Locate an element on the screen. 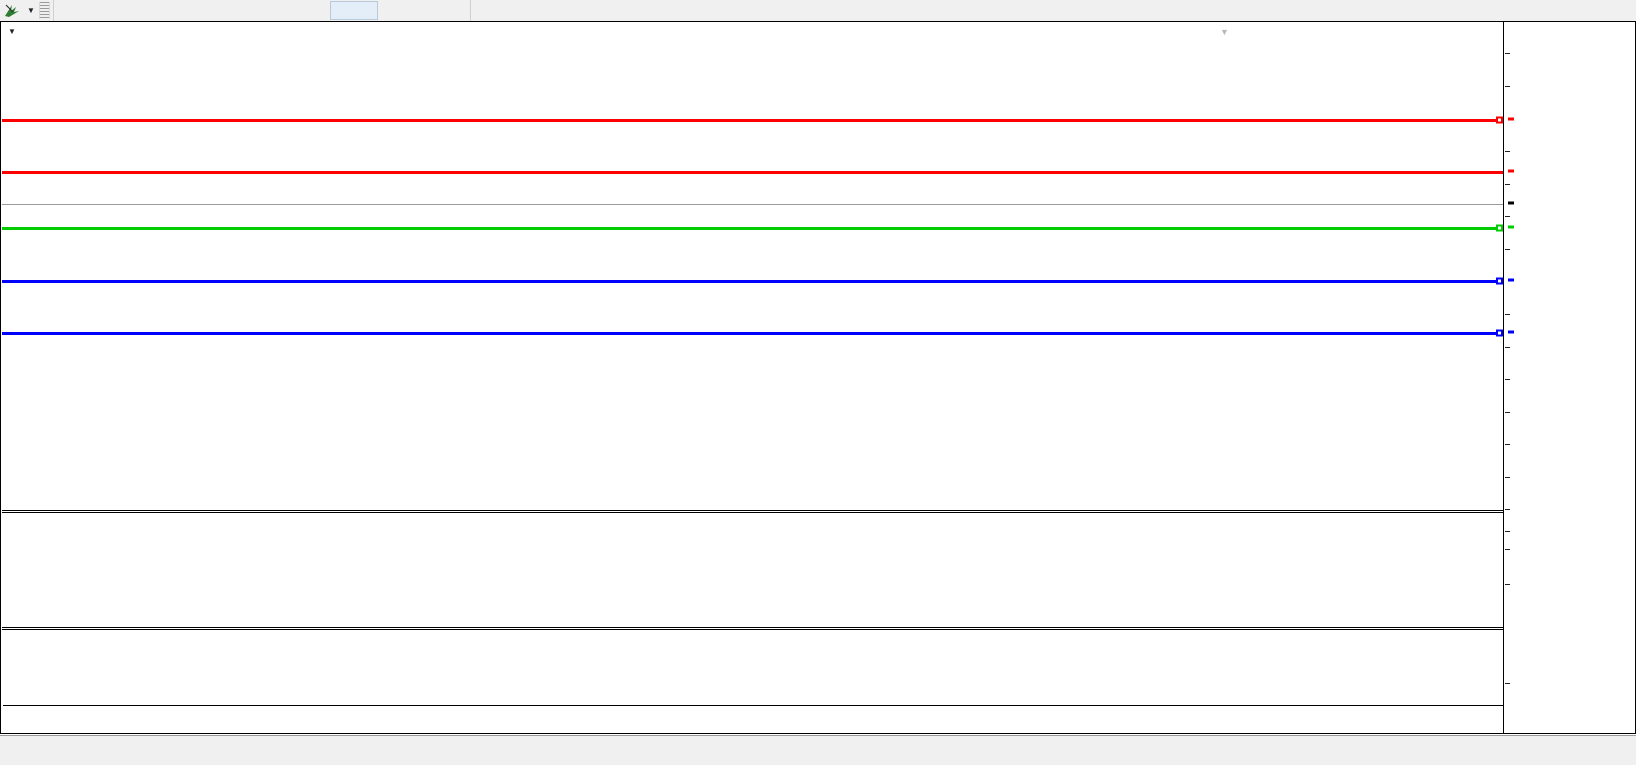 This screenshot has height=765, width=1636. support-line-1-11009-handle is located at coordinates (1499, 281).